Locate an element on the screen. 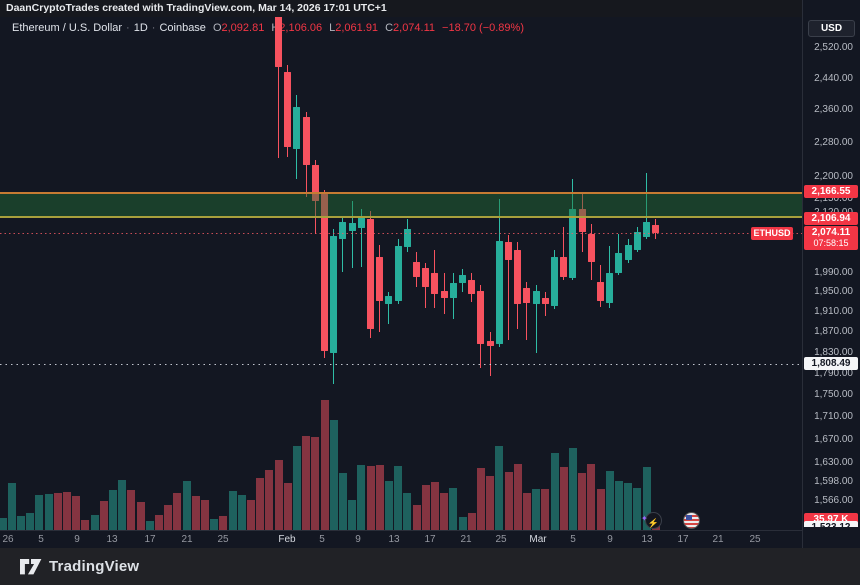 This screenshot has width=860, height=585. marker-us-flag-badge is located at coordinates (691, 520).